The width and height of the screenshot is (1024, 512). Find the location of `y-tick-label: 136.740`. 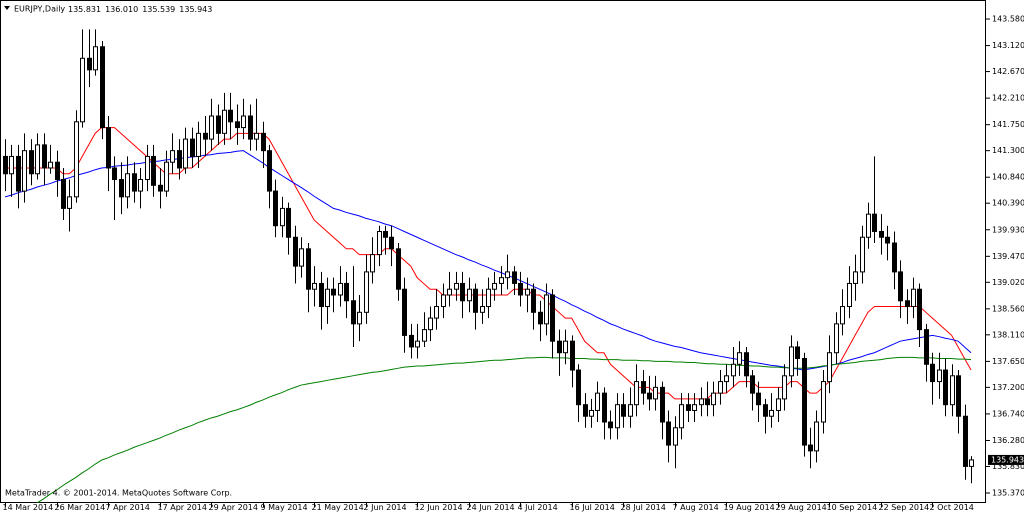

y-tick-label: 136.740 is located at coordinates (1008, 413).